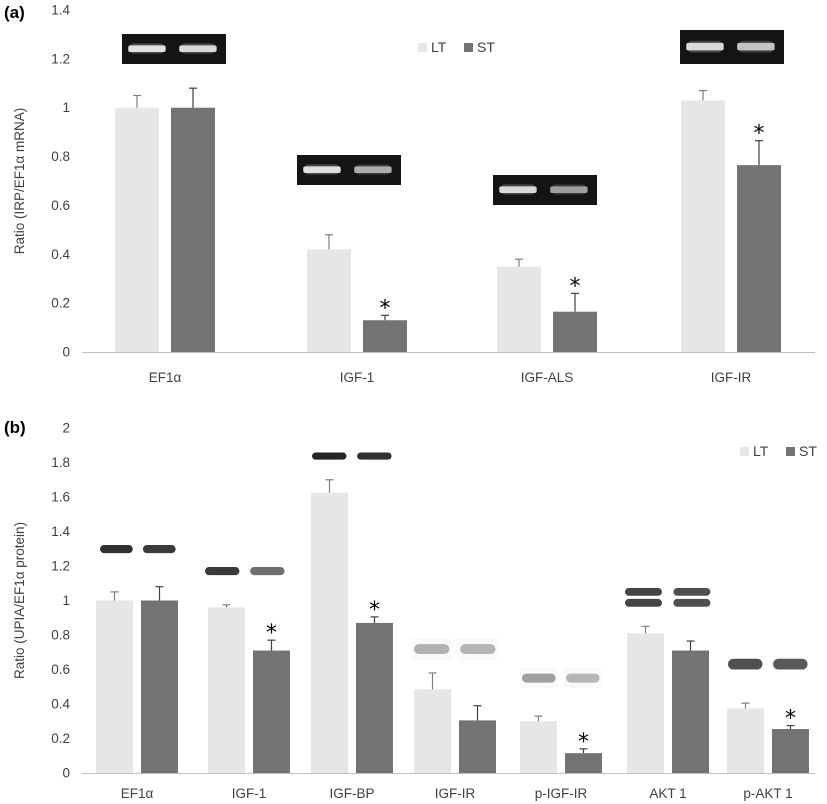  Describe the element at coordinates (19, 600) in the screenshot. I see `y-axis-label: Ratio (UPIA/EF1α protein)` at that location.